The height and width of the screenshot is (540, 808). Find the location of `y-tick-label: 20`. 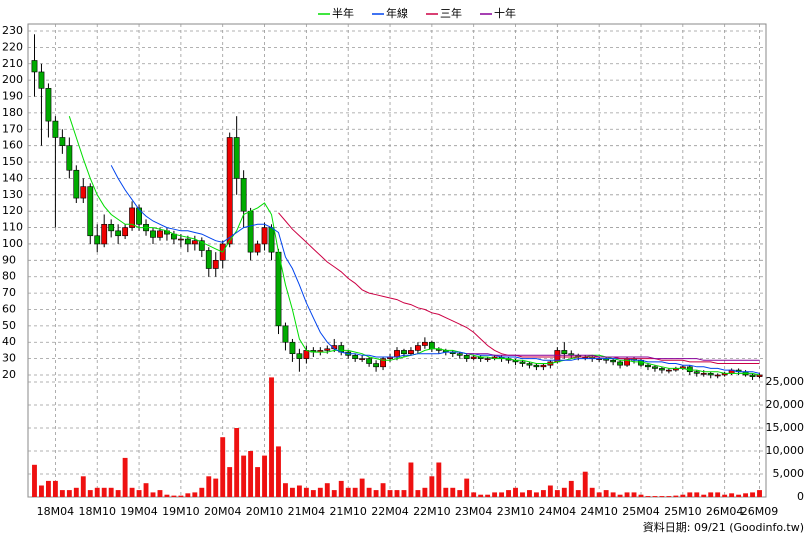

y-tick-label: 20 is located at coordinates (9, 374).